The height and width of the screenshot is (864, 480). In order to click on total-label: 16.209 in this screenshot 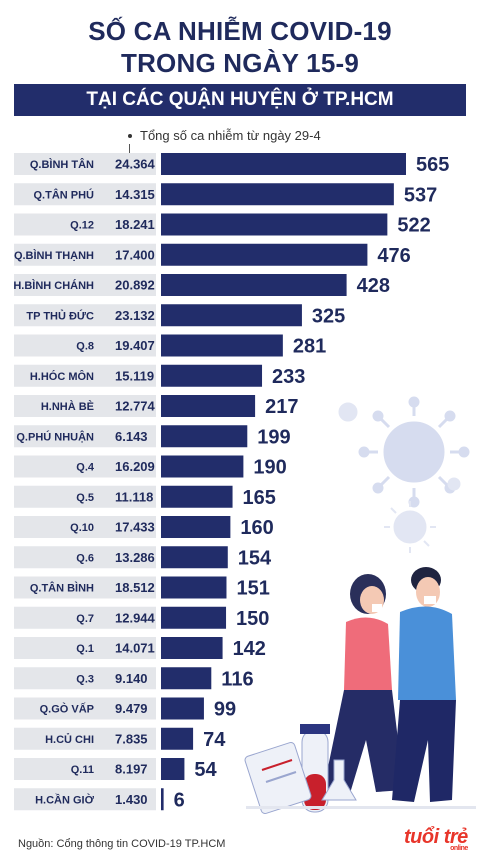, I will do `click(135, 466)`.